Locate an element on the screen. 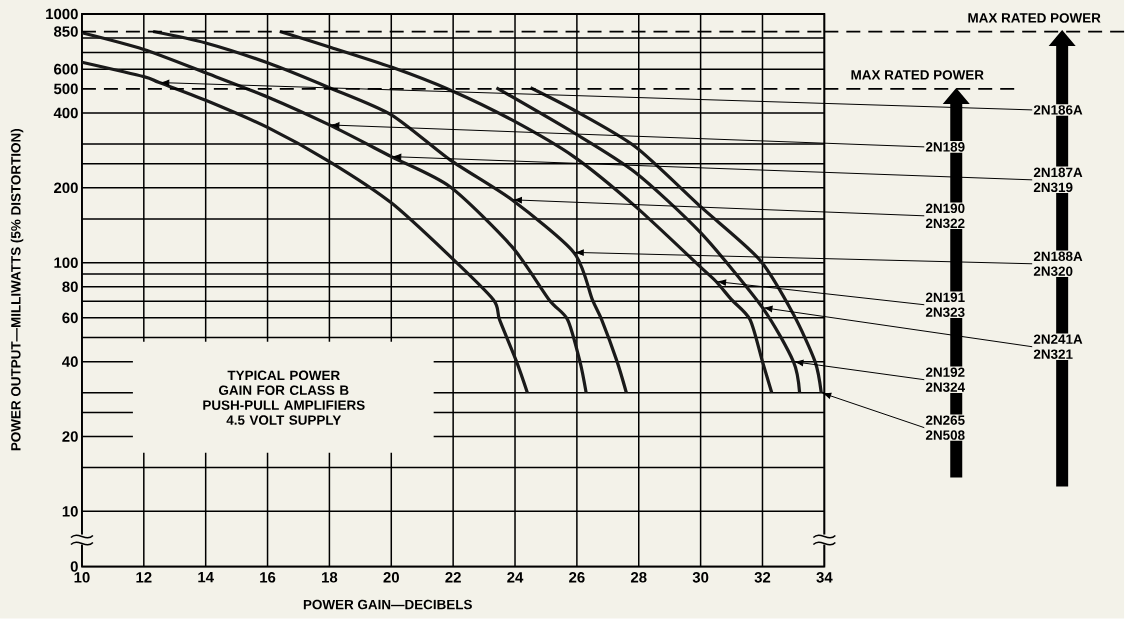 This screenshot has width=1125, height=619. x-tick-label: 22 is located at coordinates (453, 577).